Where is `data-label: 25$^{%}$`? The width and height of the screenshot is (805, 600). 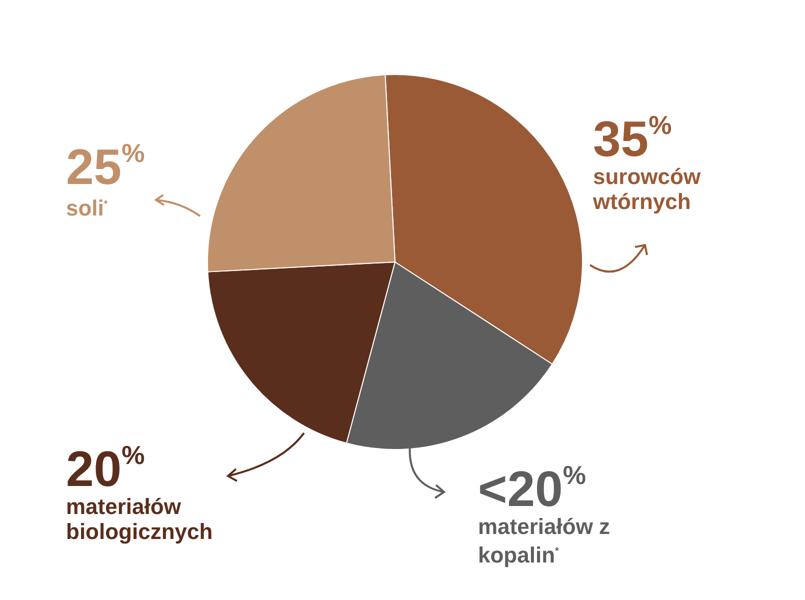
data-label: 25$^{%}$ is located at coordinates (105, 166).